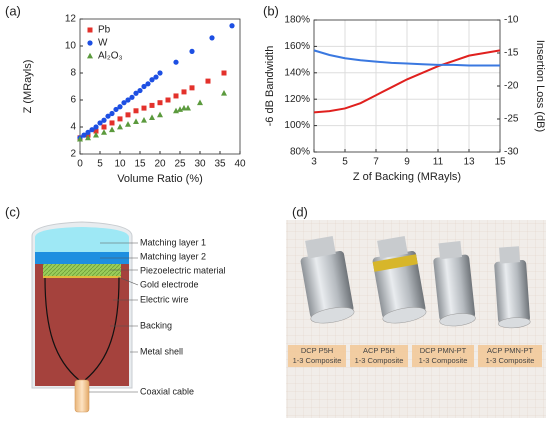  What do you see at coordinates (443, 350) in the screenshot?
I see `probe-label: DCP PMN-PT` at bounding box center [443, 350].